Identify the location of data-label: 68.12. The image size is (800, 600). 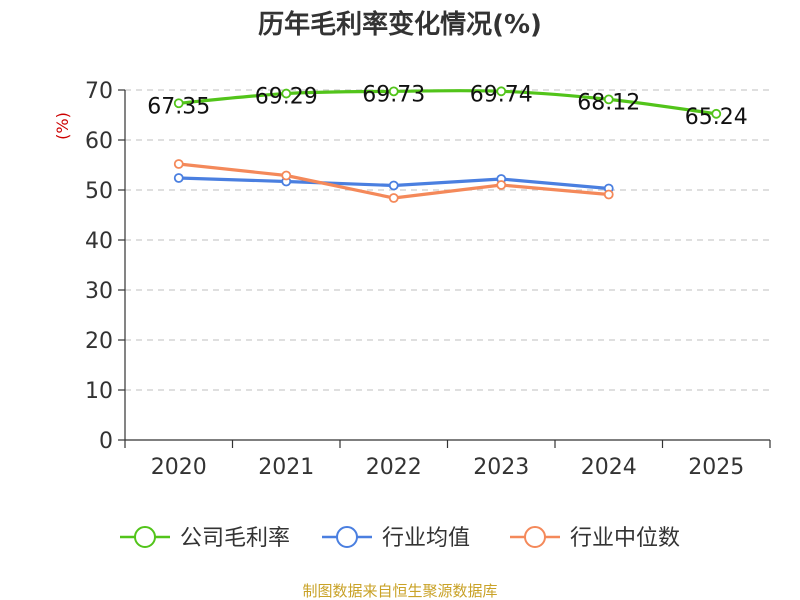
(608, 102).